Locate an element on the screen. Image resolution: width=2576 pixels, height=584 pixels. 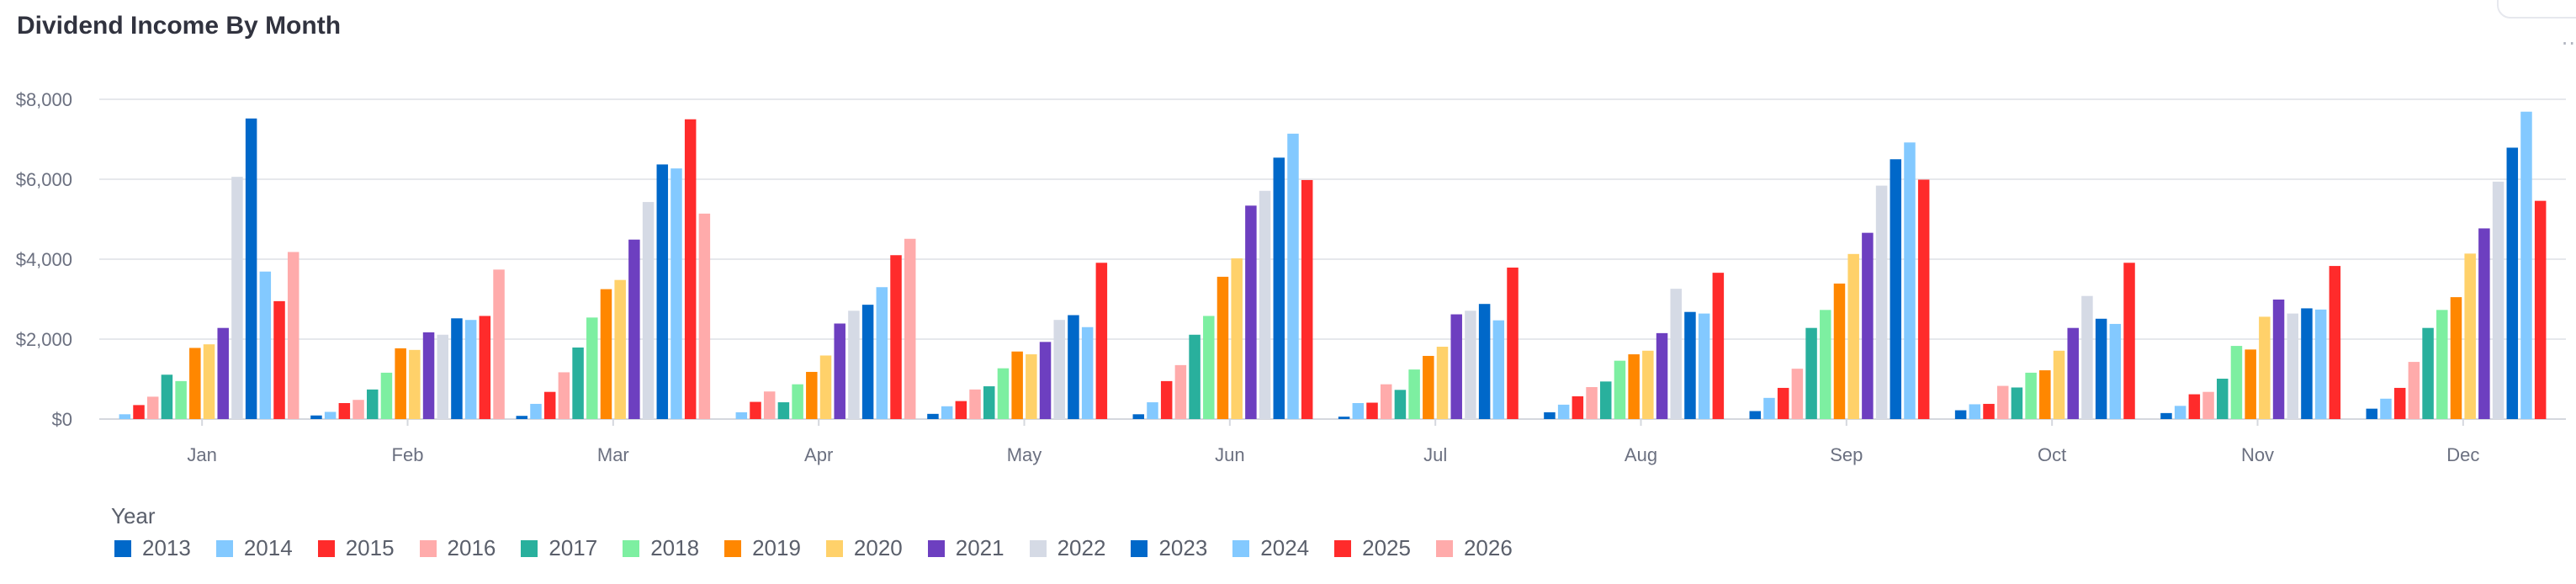
legend-item-2019: 2019 is located at coordinates (762, 548).